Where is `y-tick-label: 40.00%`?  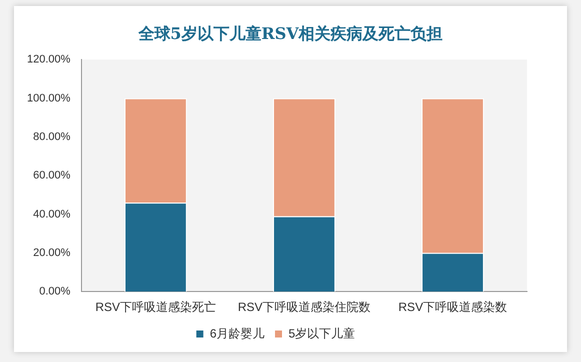
y-tick-label: 40.00% is located at coordinates (52, 214).